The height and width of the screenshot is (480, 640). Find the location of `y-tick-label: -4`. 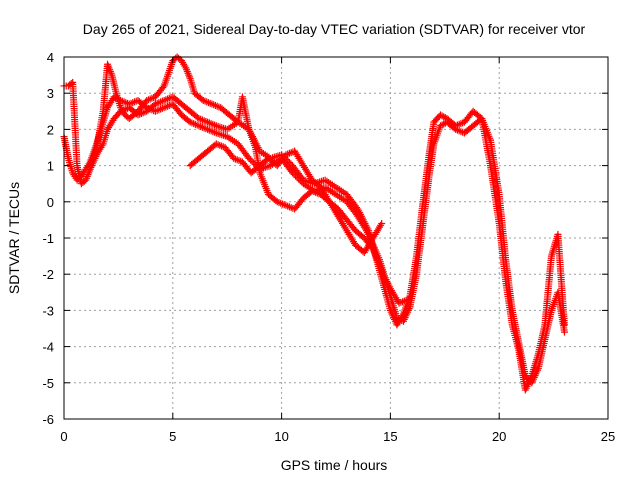

y-tick-label: -4 is located at coordinates (48, 347).